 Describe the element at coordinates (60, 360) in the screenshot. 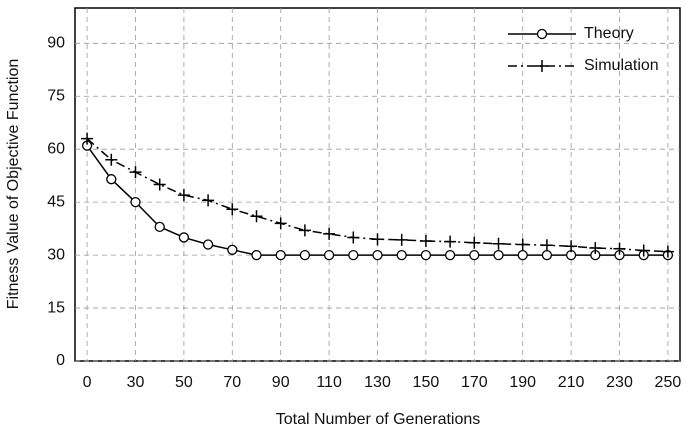

I see `y-tick-label: 0` at that location.